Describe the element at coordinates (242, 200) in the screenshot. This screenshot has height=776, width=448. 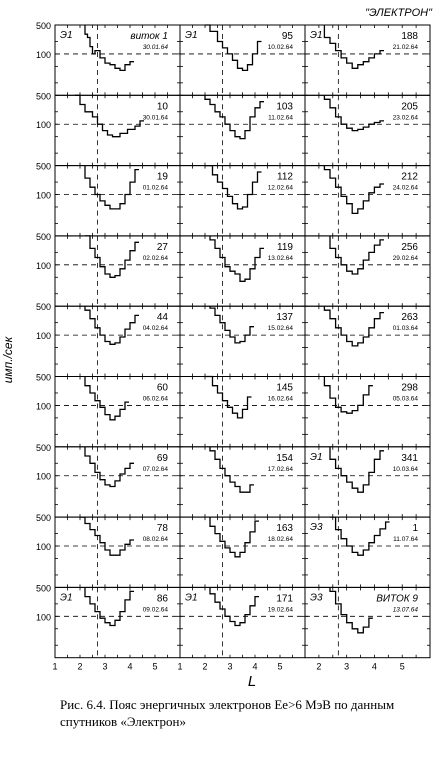
I see `chart-panel: 112 12.02.64` at that location.